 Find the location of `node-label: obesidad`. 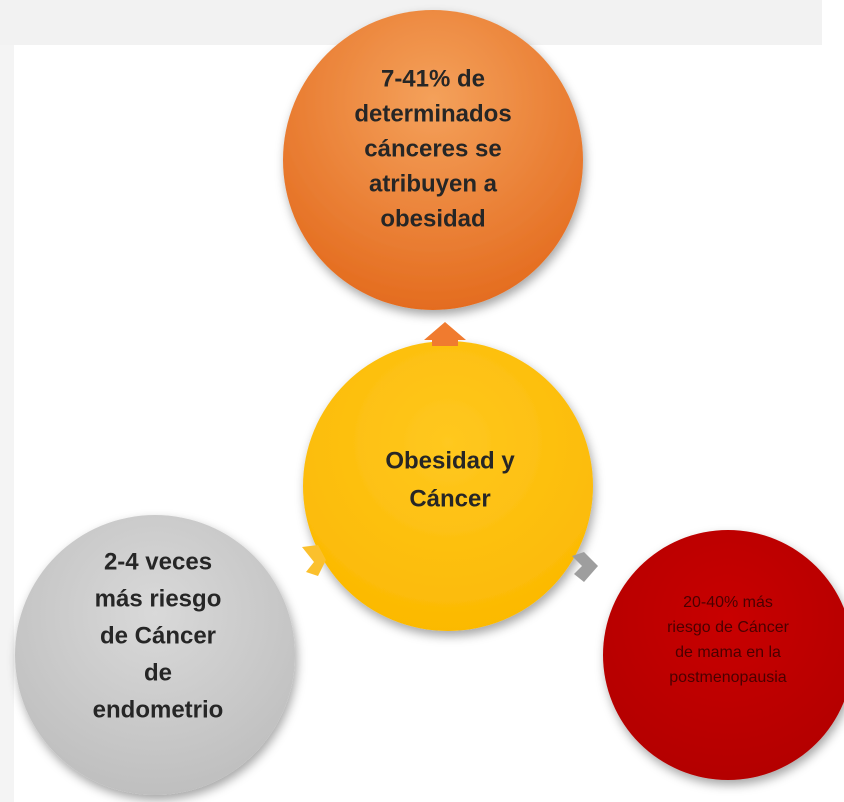

node-label: obesidad is located at coordinates (432, 218).